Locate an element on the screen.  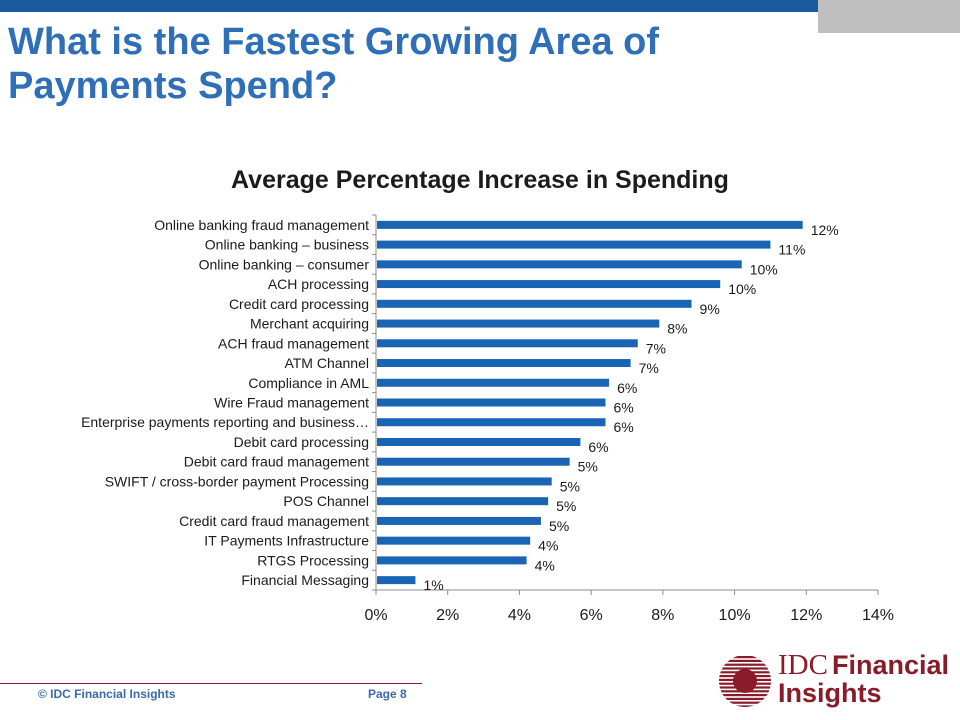
category-label: Debit card fraud management is located at coordinates (276, 462).